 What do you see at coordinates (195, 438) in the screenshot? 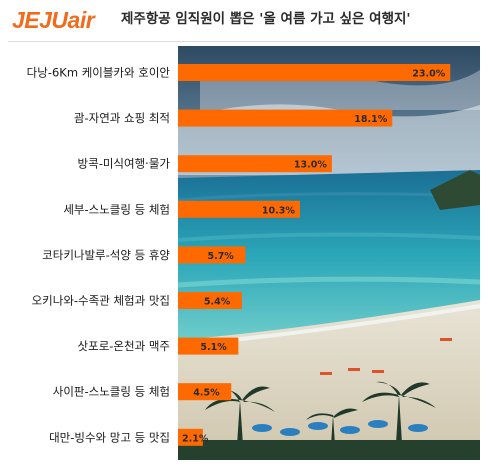
I see `value-label-9: 2.1%` at bounding box center [195, 438].